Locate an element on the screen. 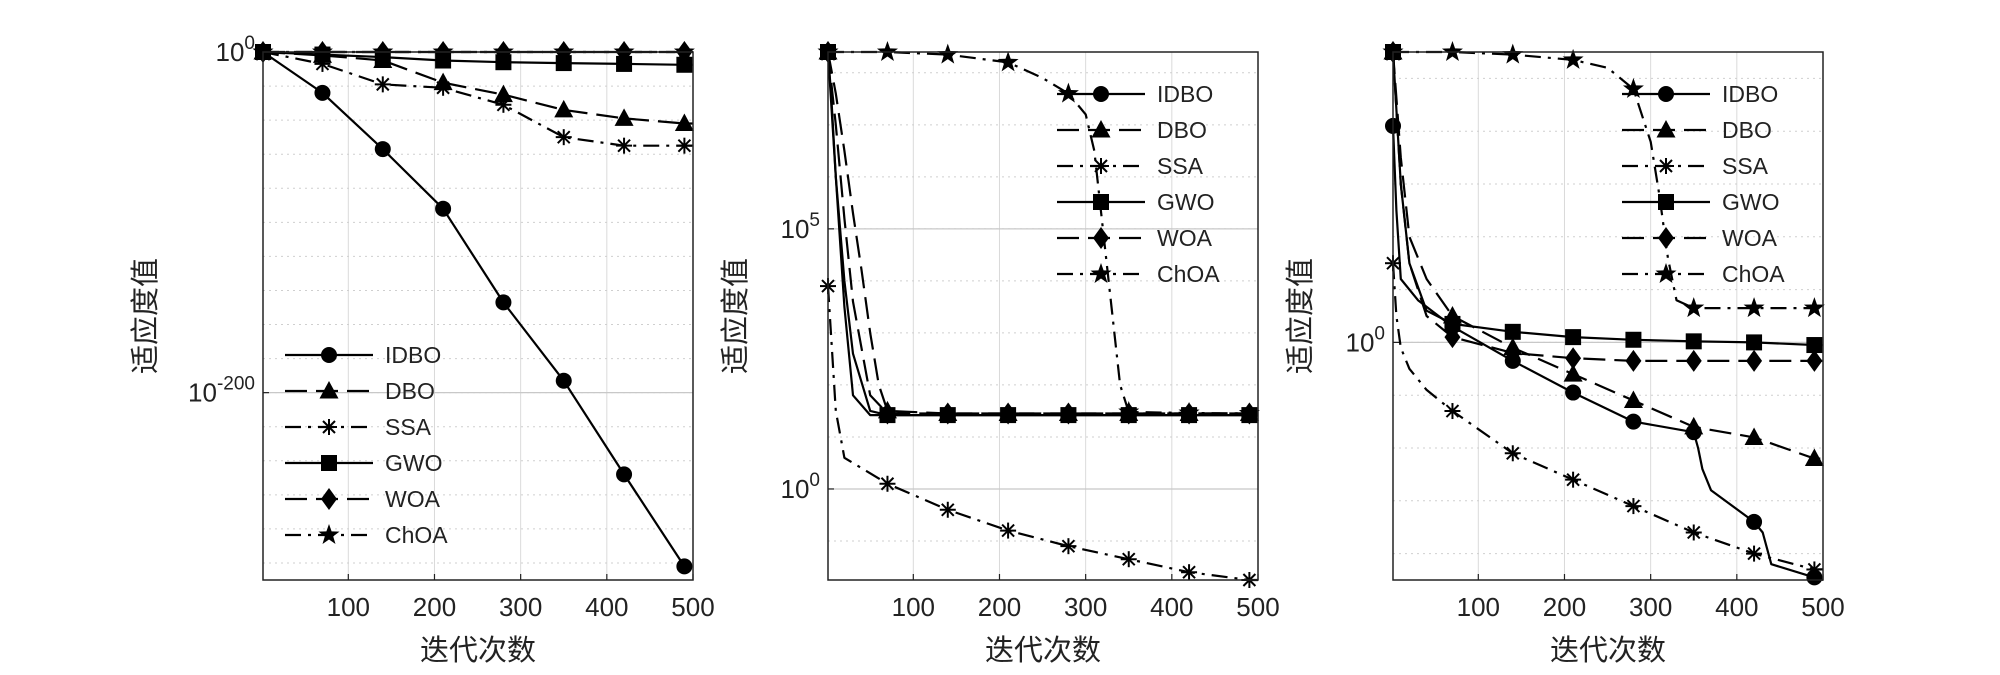 The height and width of the screenshot is (675, 2000). legend-3: IDBO DBO SSA GWO WOA ChOA is located at coordinates (1703, 184).